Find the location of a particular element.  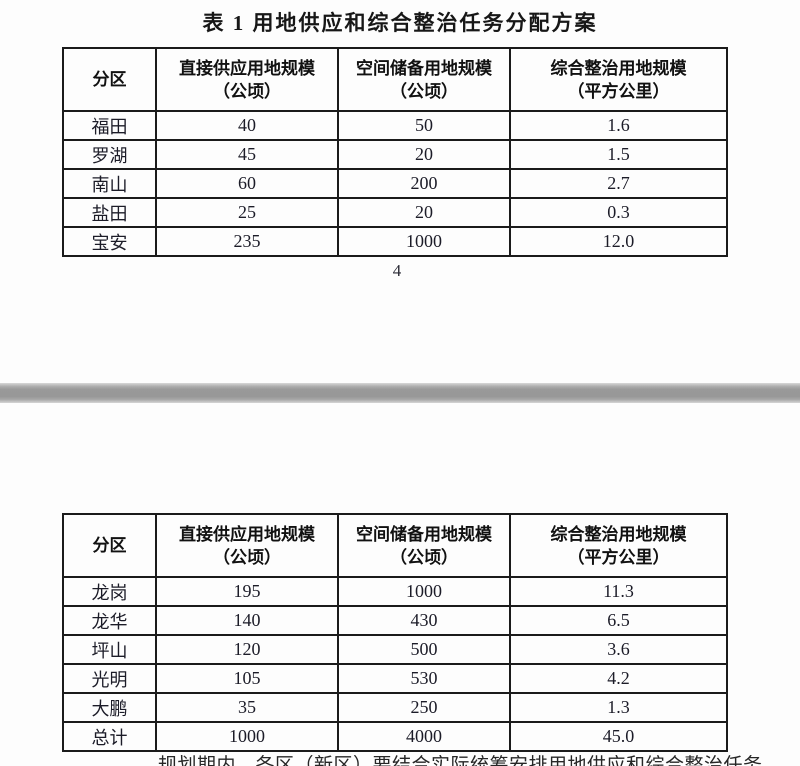

table-row-luohu: 罗湖 45 20 1.5 is located at coordinates (395, 154).